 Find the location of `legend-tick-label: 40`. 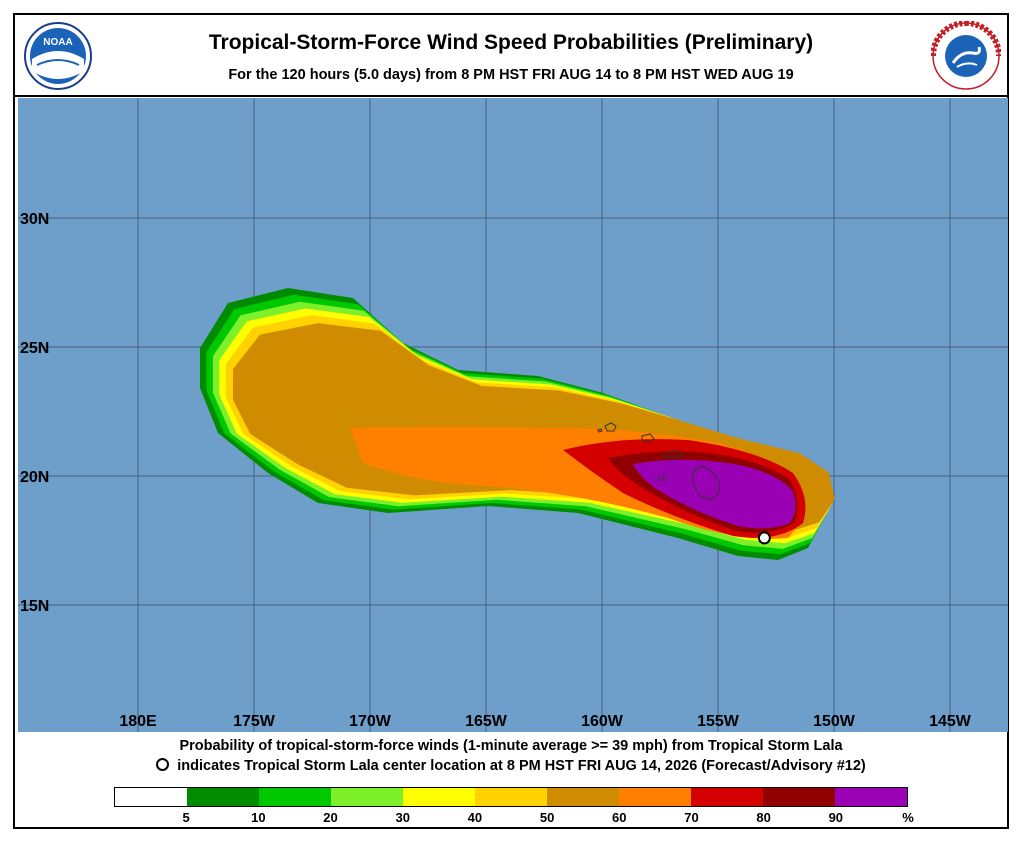

legend-tick-label: 40 is located at coordinates (475, 817).